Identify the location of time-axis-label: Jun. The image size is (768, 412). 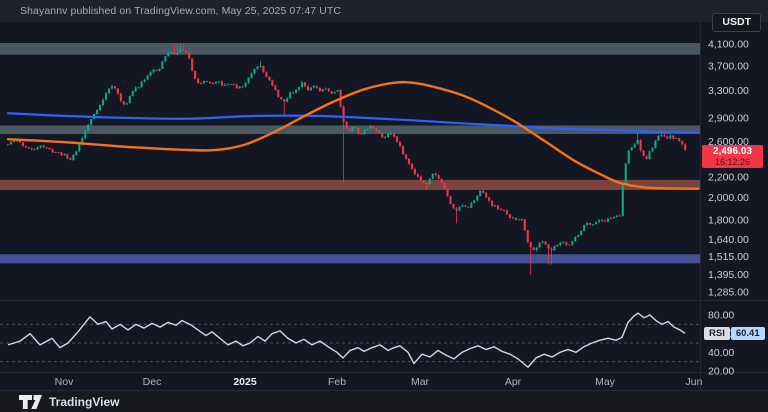
(694, 382).